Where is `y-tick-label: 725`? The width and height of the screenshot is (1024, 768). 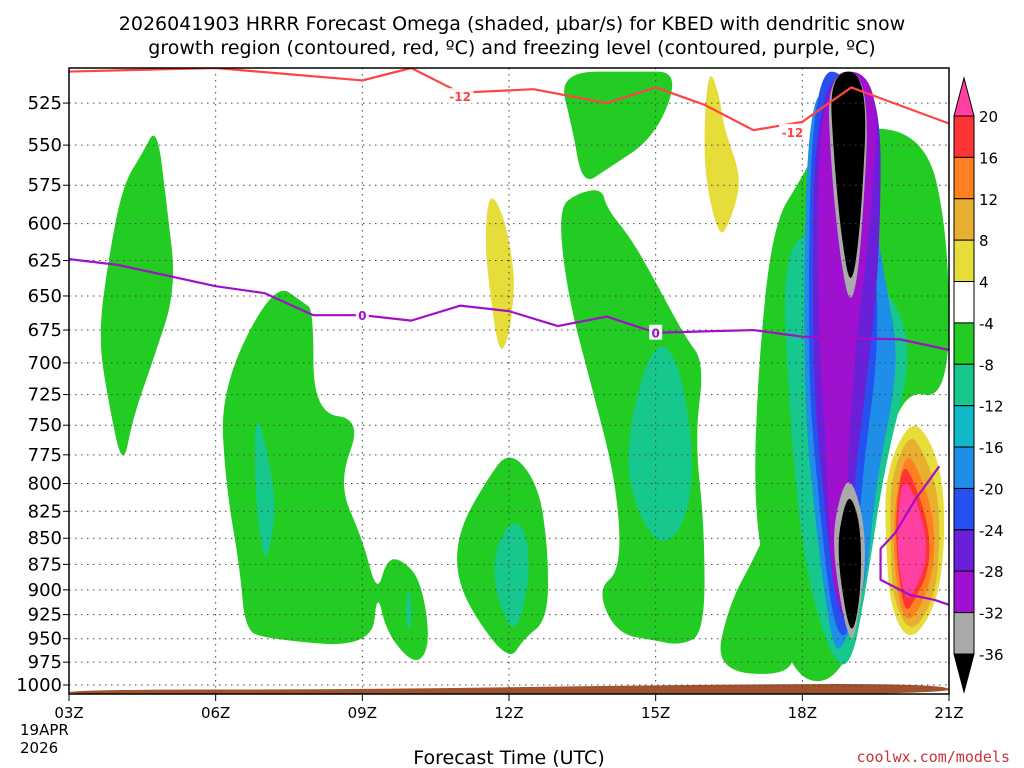
y-tick-label: 725 is located at coordinates (45, 395).